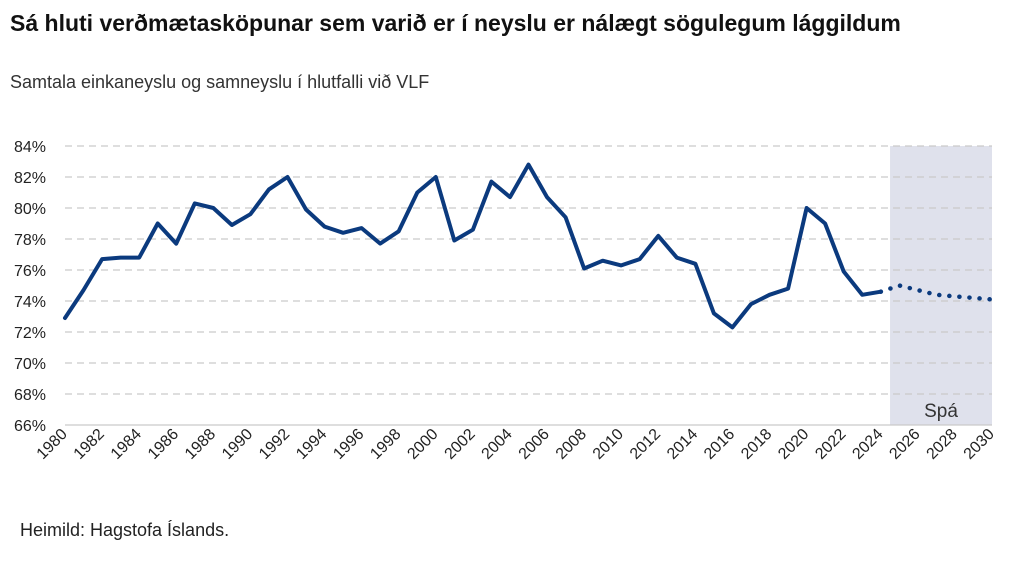 This screenshot has height=563, width=1024. What do you see at coordinates (30, 271) in the screenshot?
I see `y-tick-label: 76%` at bounding box center [30, 271].